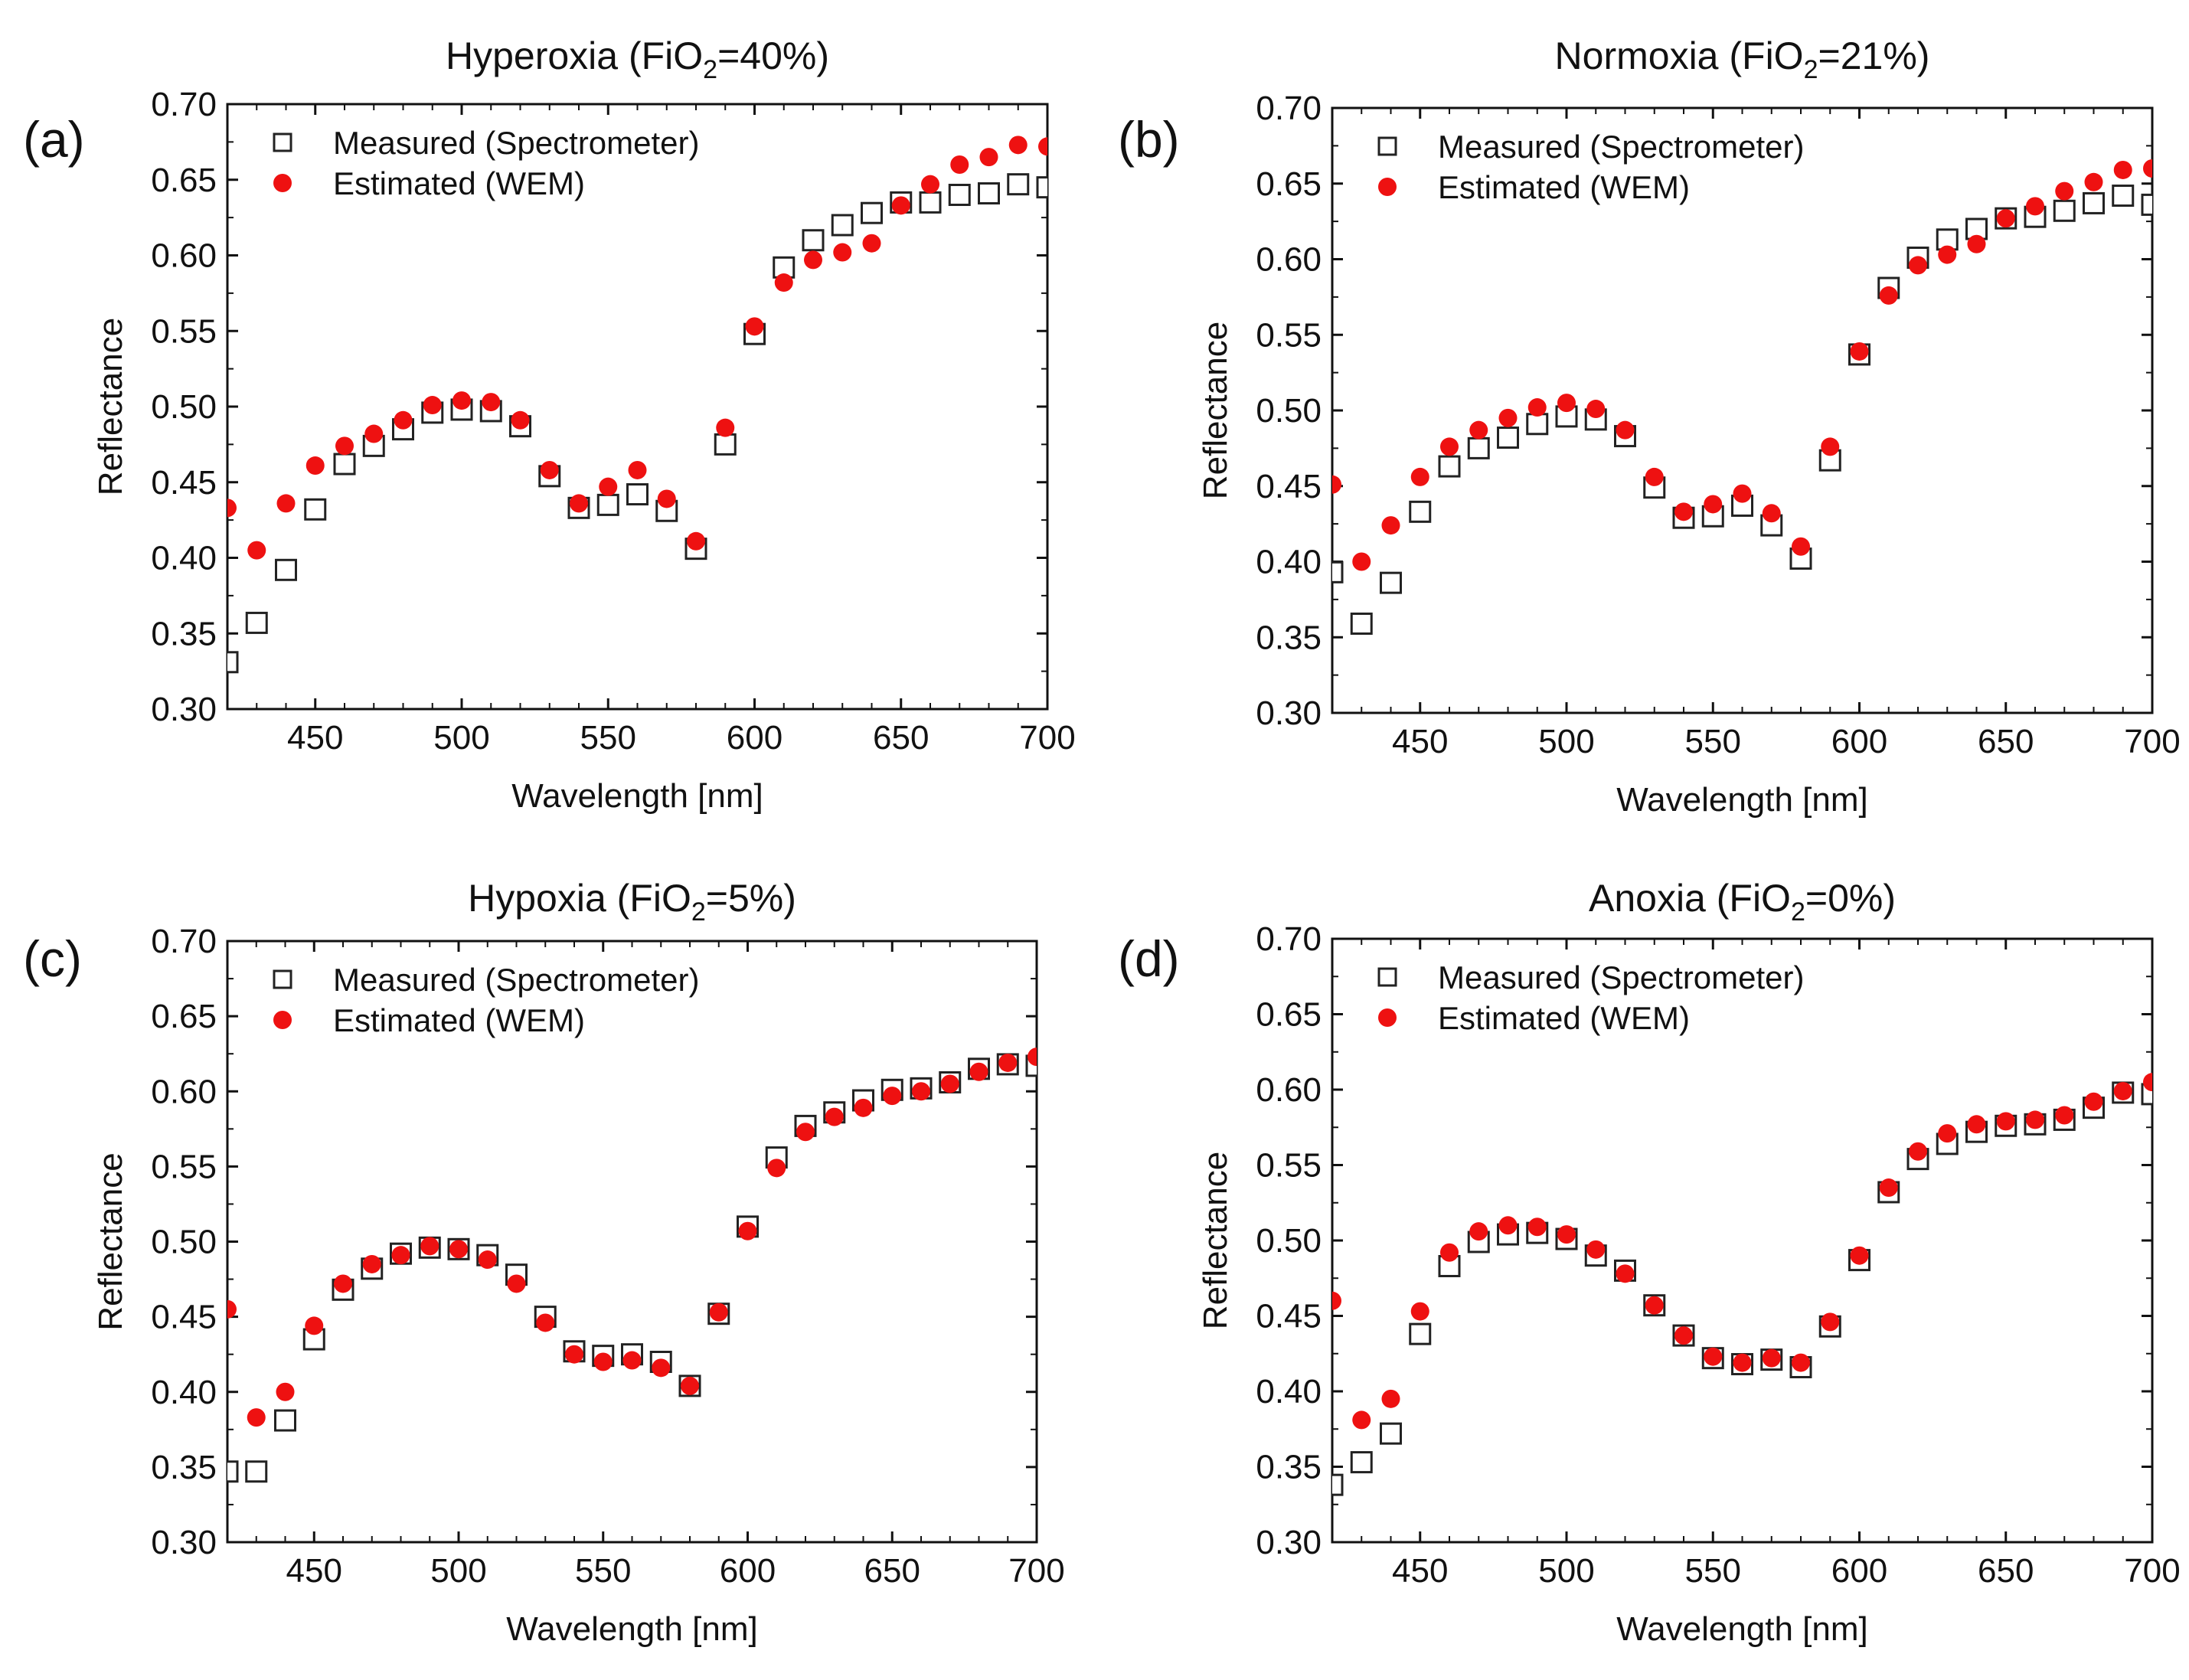 Image resolution: width=2189 pixels, height=1680 pixels. I want to click on chart-title-end: =40%), so click(773, 55).